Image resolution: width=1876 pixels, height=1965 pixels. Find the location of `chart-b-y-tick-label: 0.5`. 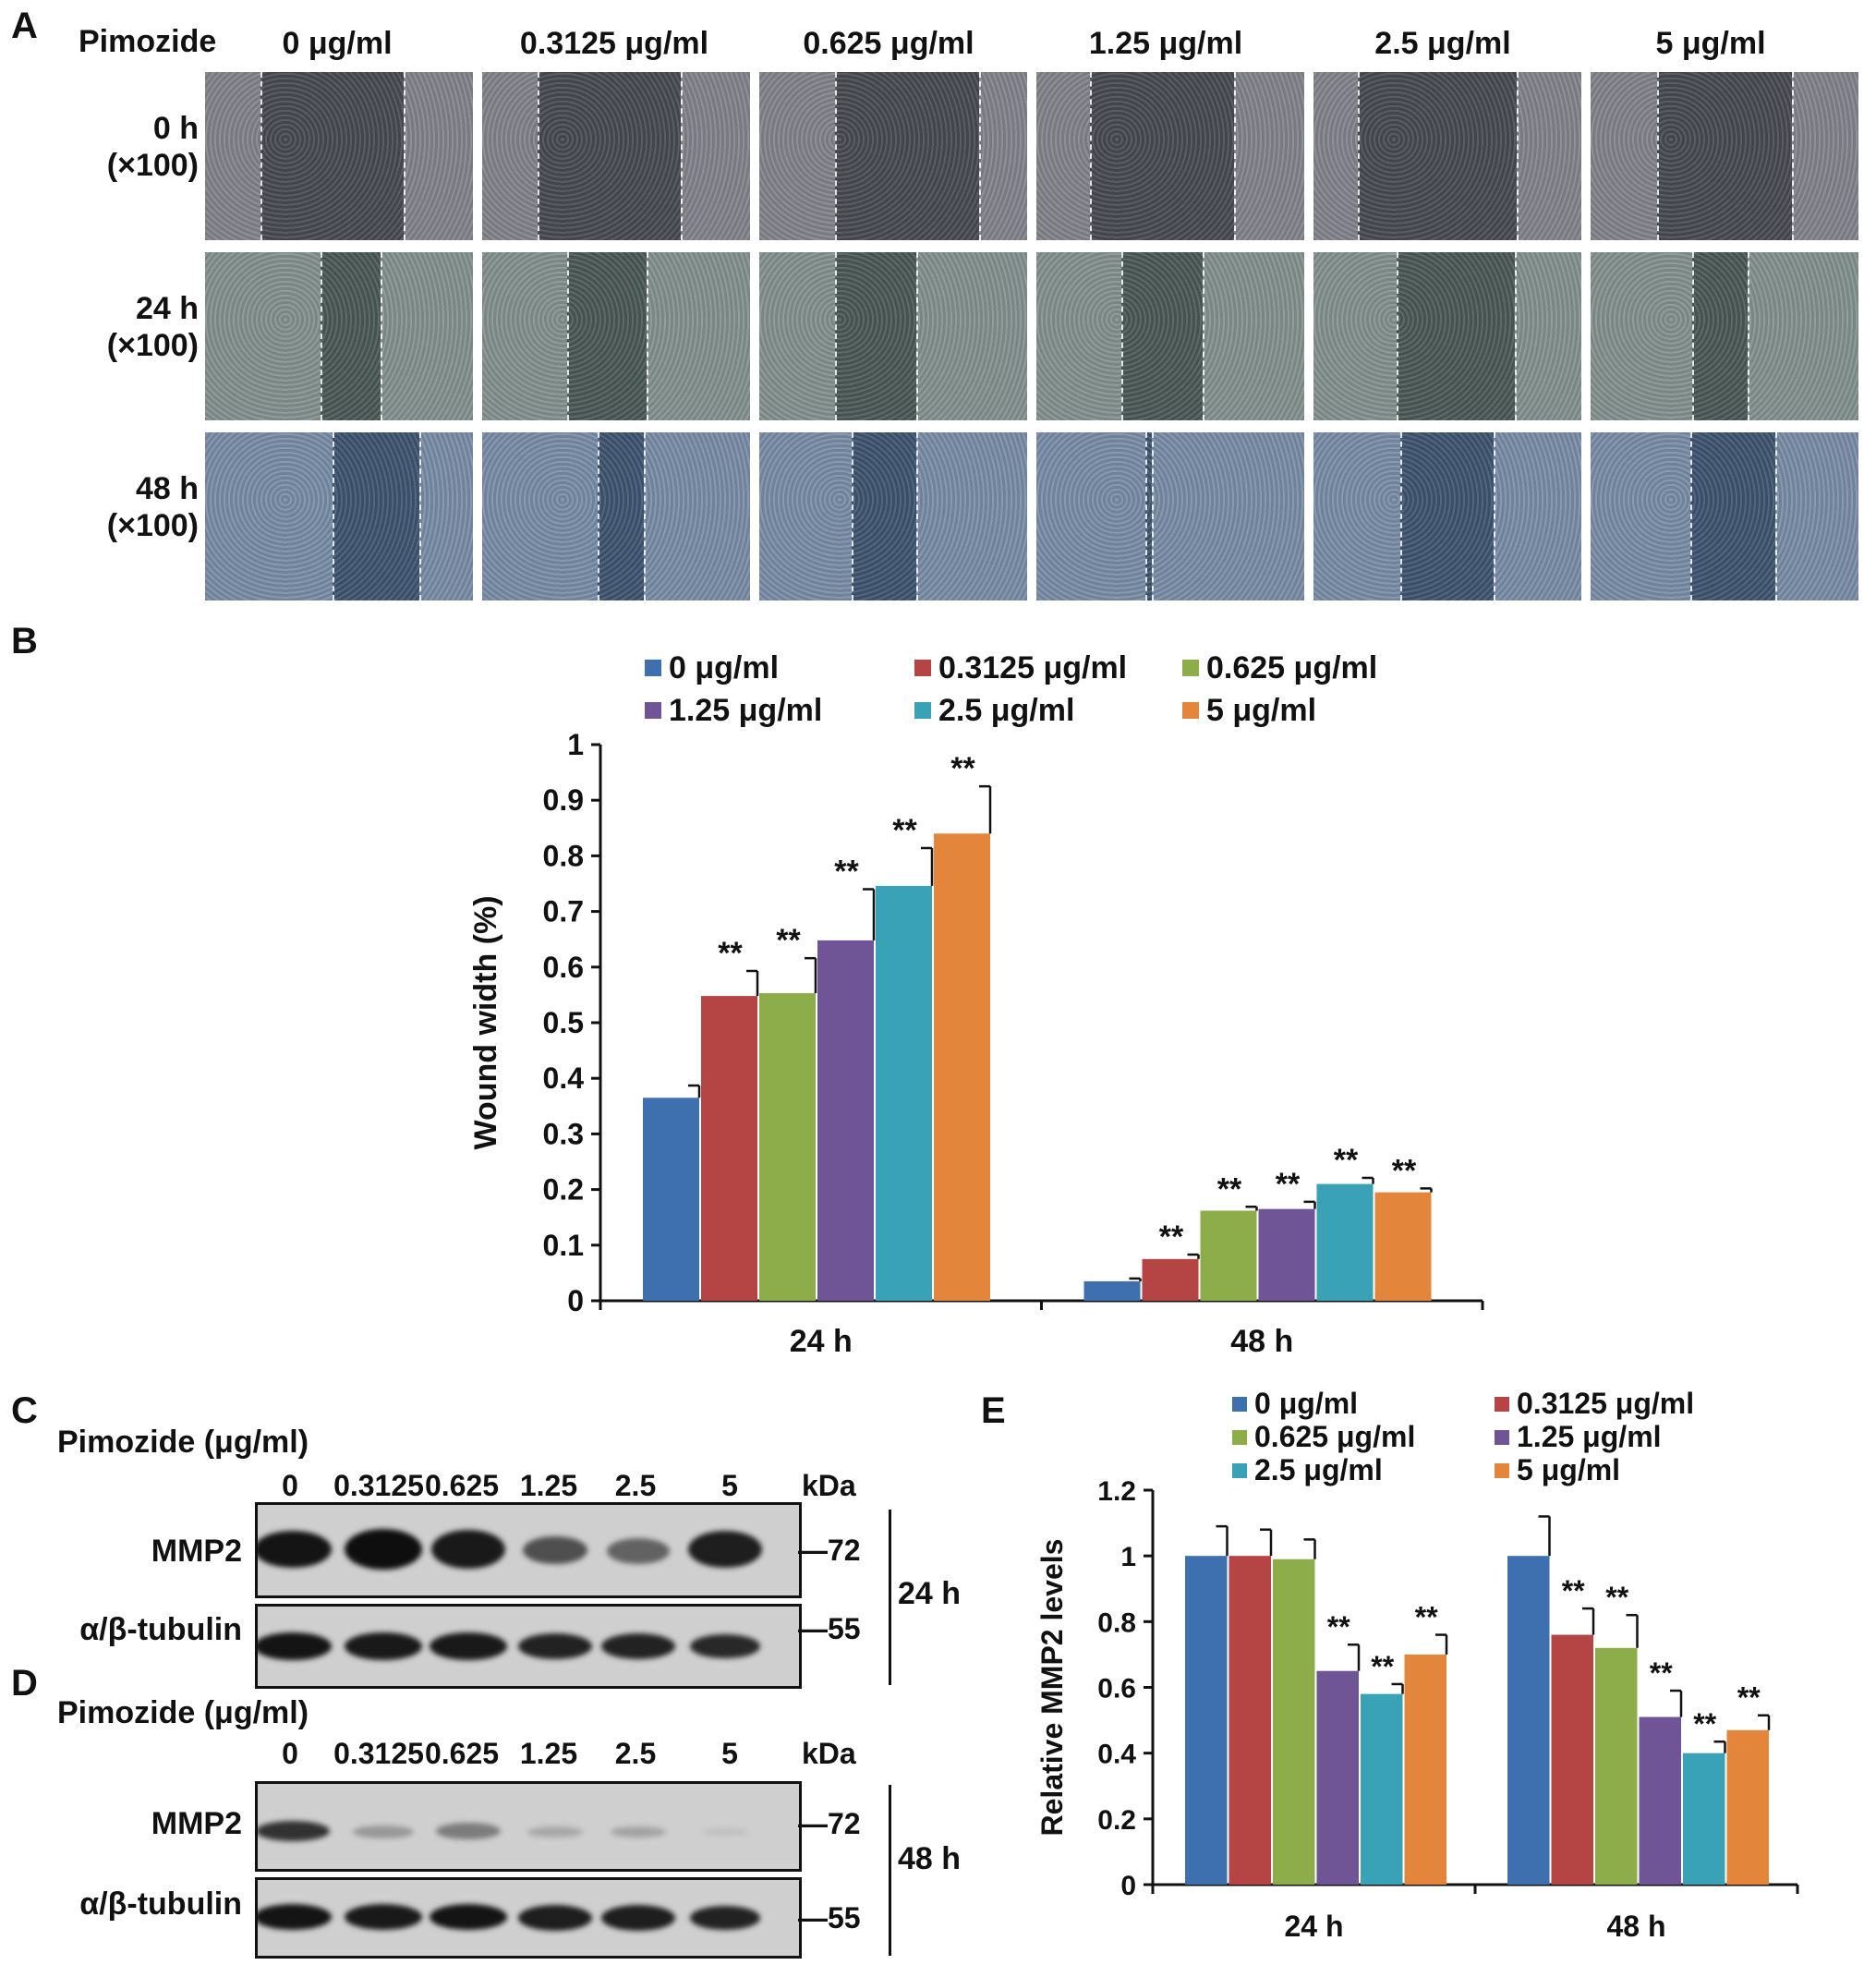

chart-b-y-tick-label: 0.5 is located at coordinates (563, 1022).